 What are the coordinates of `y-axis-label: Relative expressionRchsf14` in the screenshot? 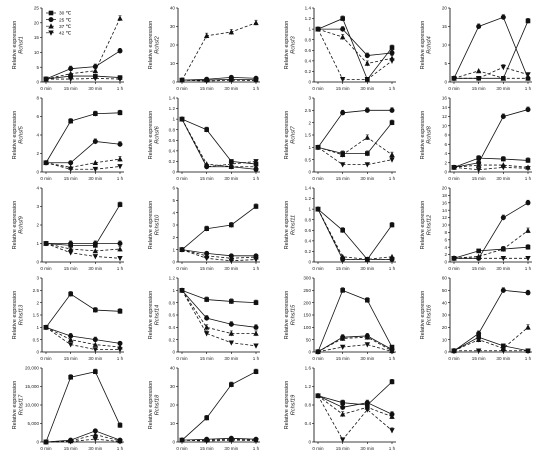 It's located at (154, 315).